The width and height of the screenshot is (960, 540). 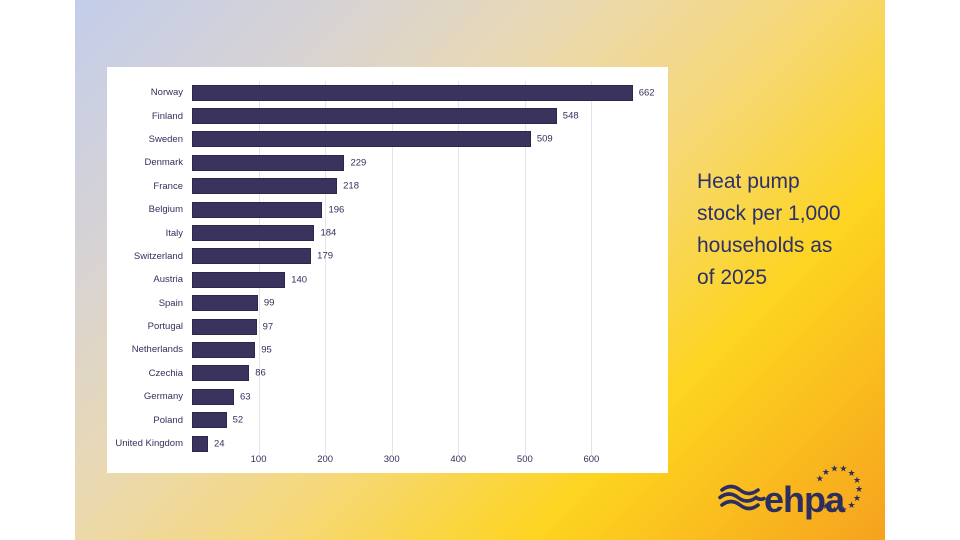 What do you see at coordinates (805, 499) in the screenshot?
I see `logo-wordmark: ehpa` at bounding box center [805, 499].